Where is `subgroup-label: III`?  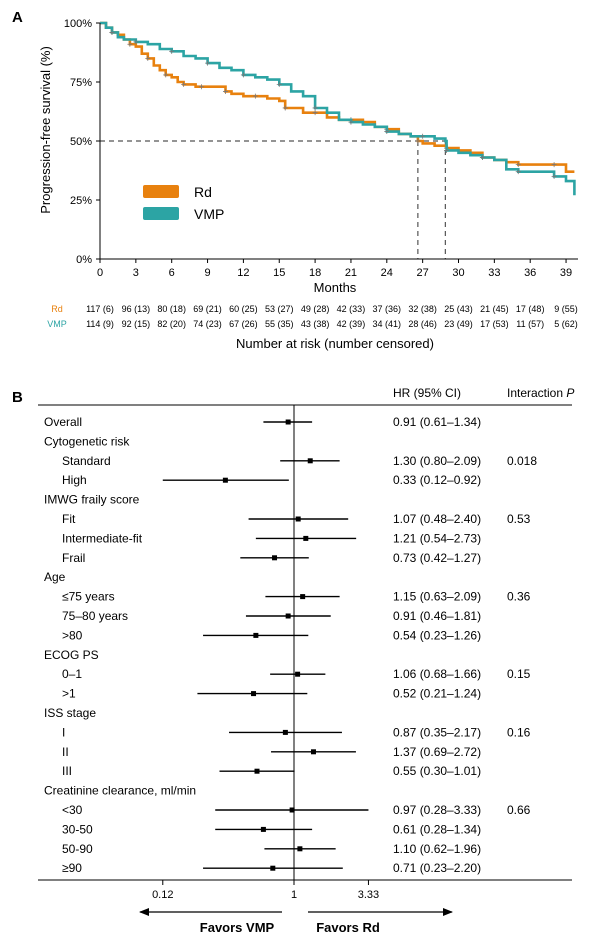
subgroup-label: III is located at coordinates (67, 771).